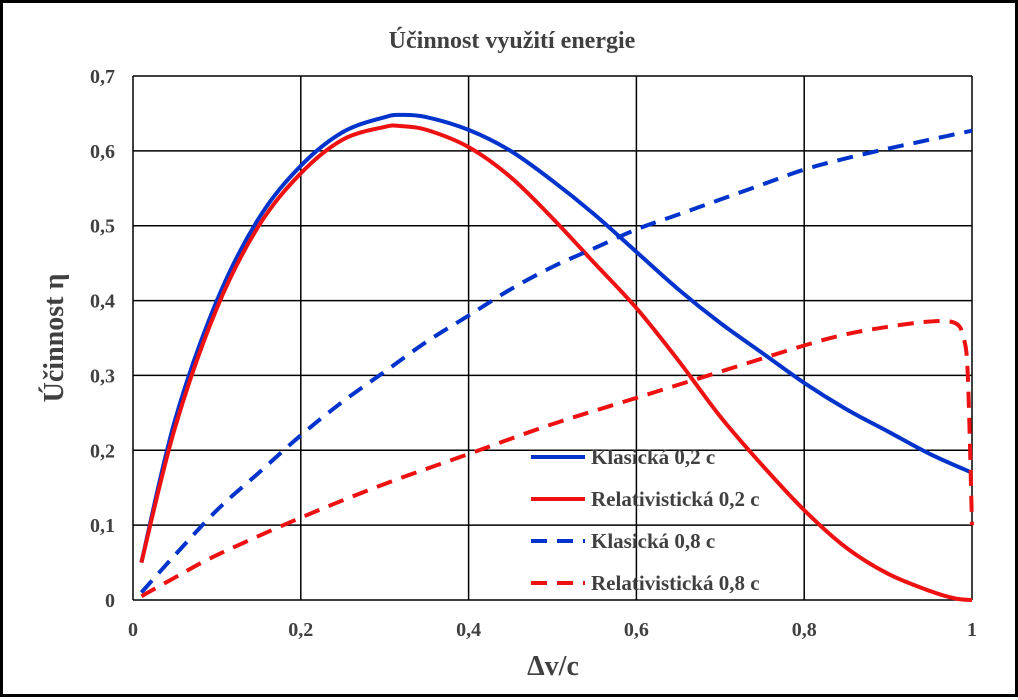  Describe the element at coordinates (512, 41) in the screenshot. I see `chart-title: Účinnost využití energie` at that location.